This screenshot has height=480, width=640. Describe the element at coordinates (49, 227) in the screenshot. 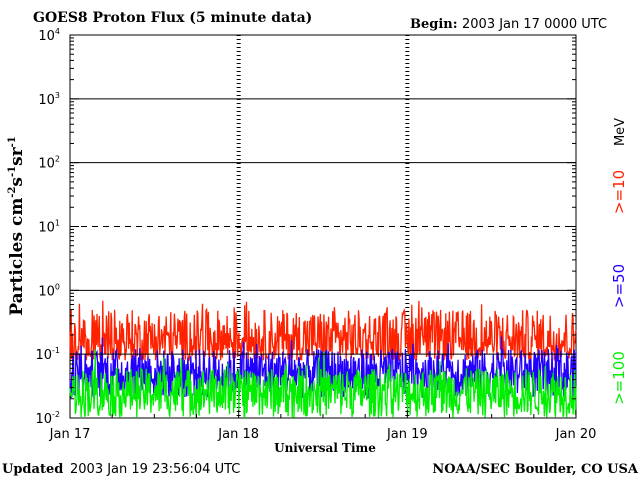

I see `y-tick-label: 10¹` at that location.